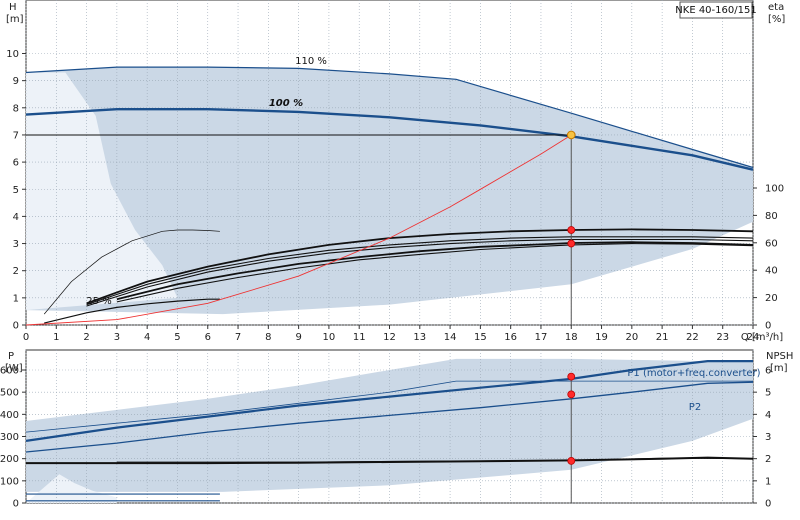 This screenshot has width=800, height=520. I want to click on power-left-tick-label: 200, so click(9, 459).